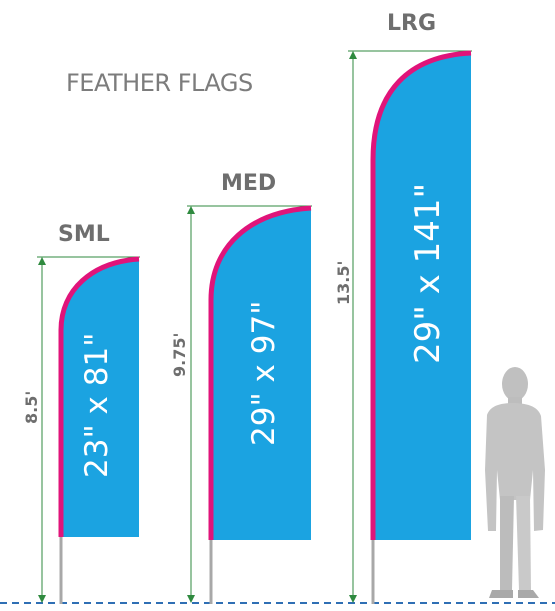 The height and width of the screenshot is (611, 555). What do you see at coordinates (264, 373) in the screenshot?
I see `flag-dimensions: 29" x 97"` at bounding box center [264, 373].